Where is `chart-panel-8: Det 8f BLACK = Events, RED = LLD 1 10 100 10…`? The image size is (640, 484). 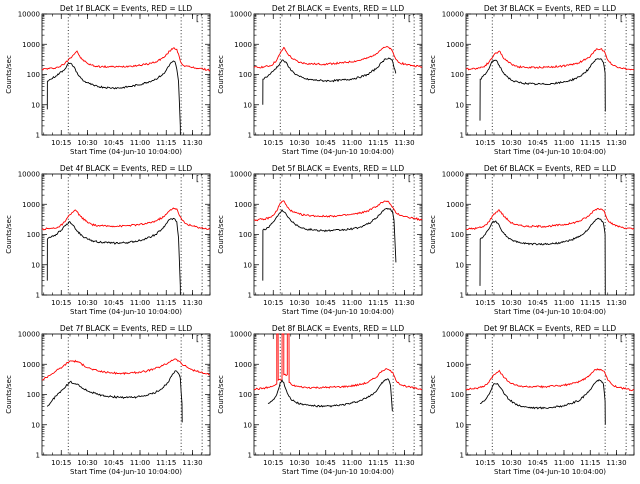 chart-panel-8: Det 8f BLACK = Events, RED = LLD 1 10 100 10… is located at coordinates (320, 400).